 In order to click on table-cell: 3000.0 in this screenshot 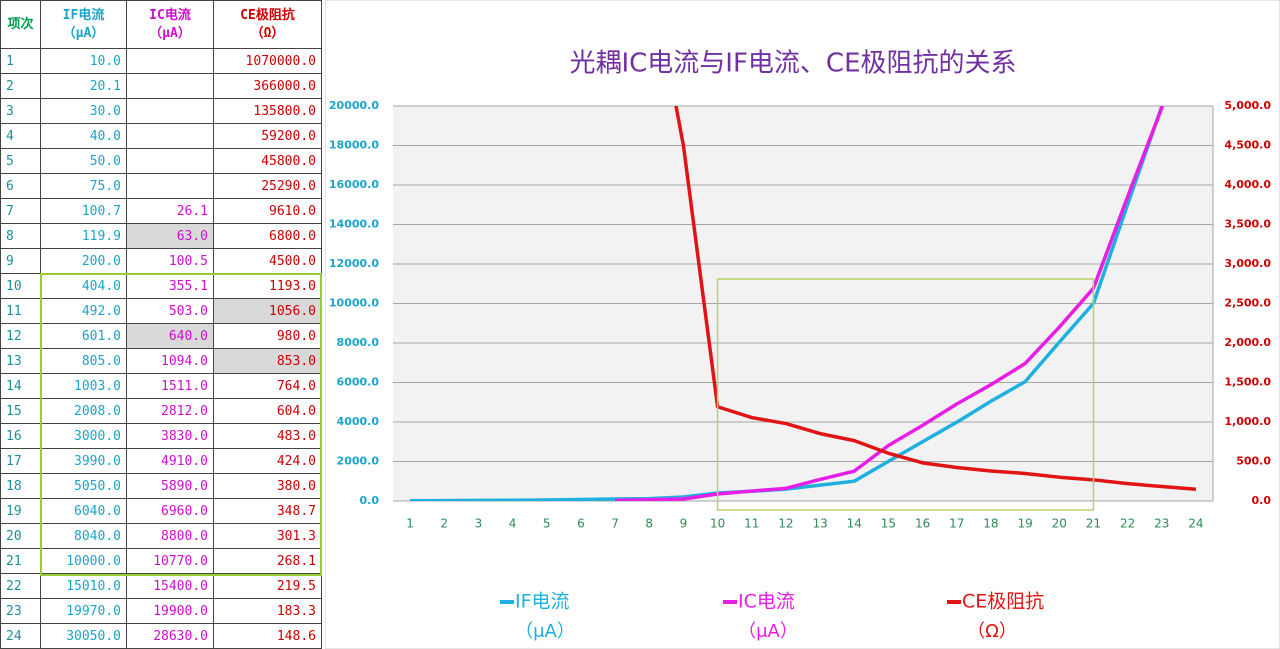, I will do `click(83, 436)`.